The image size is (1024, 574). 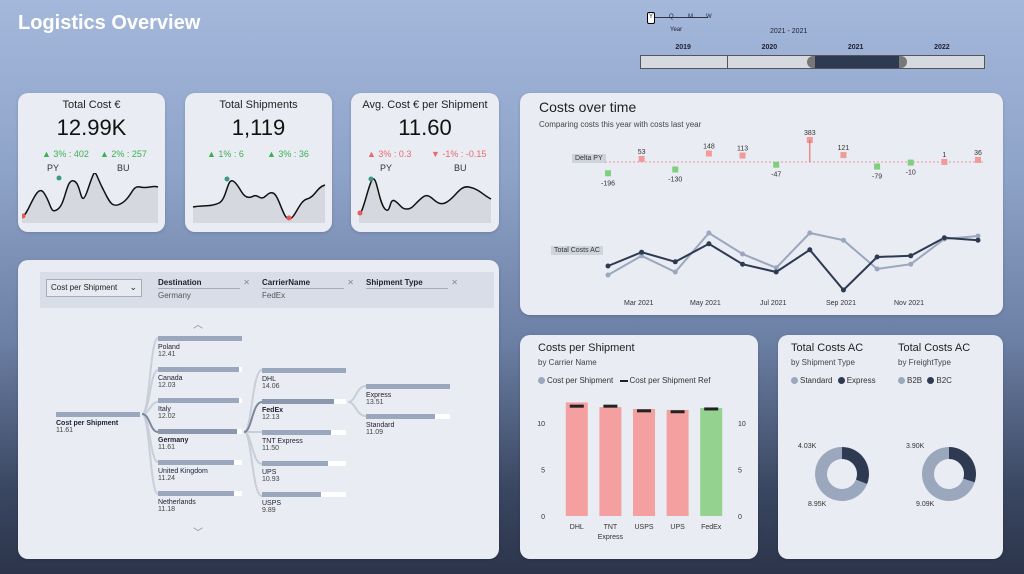 I want to click on shipment-type-node: Express 13.51, so click(x=408, y=395).